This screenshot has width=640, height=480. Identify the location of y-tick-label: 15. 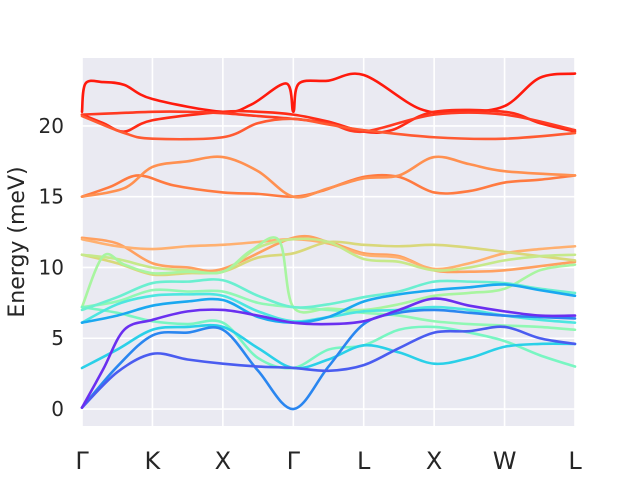
(51, 197).